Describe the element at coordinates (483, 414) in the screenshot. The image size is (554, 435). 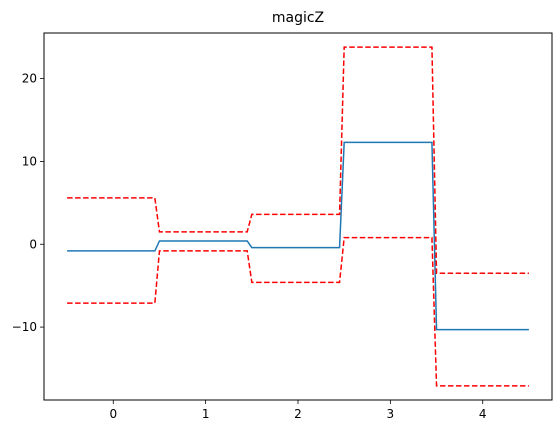
I see `x-tick-label: 4` at that location.